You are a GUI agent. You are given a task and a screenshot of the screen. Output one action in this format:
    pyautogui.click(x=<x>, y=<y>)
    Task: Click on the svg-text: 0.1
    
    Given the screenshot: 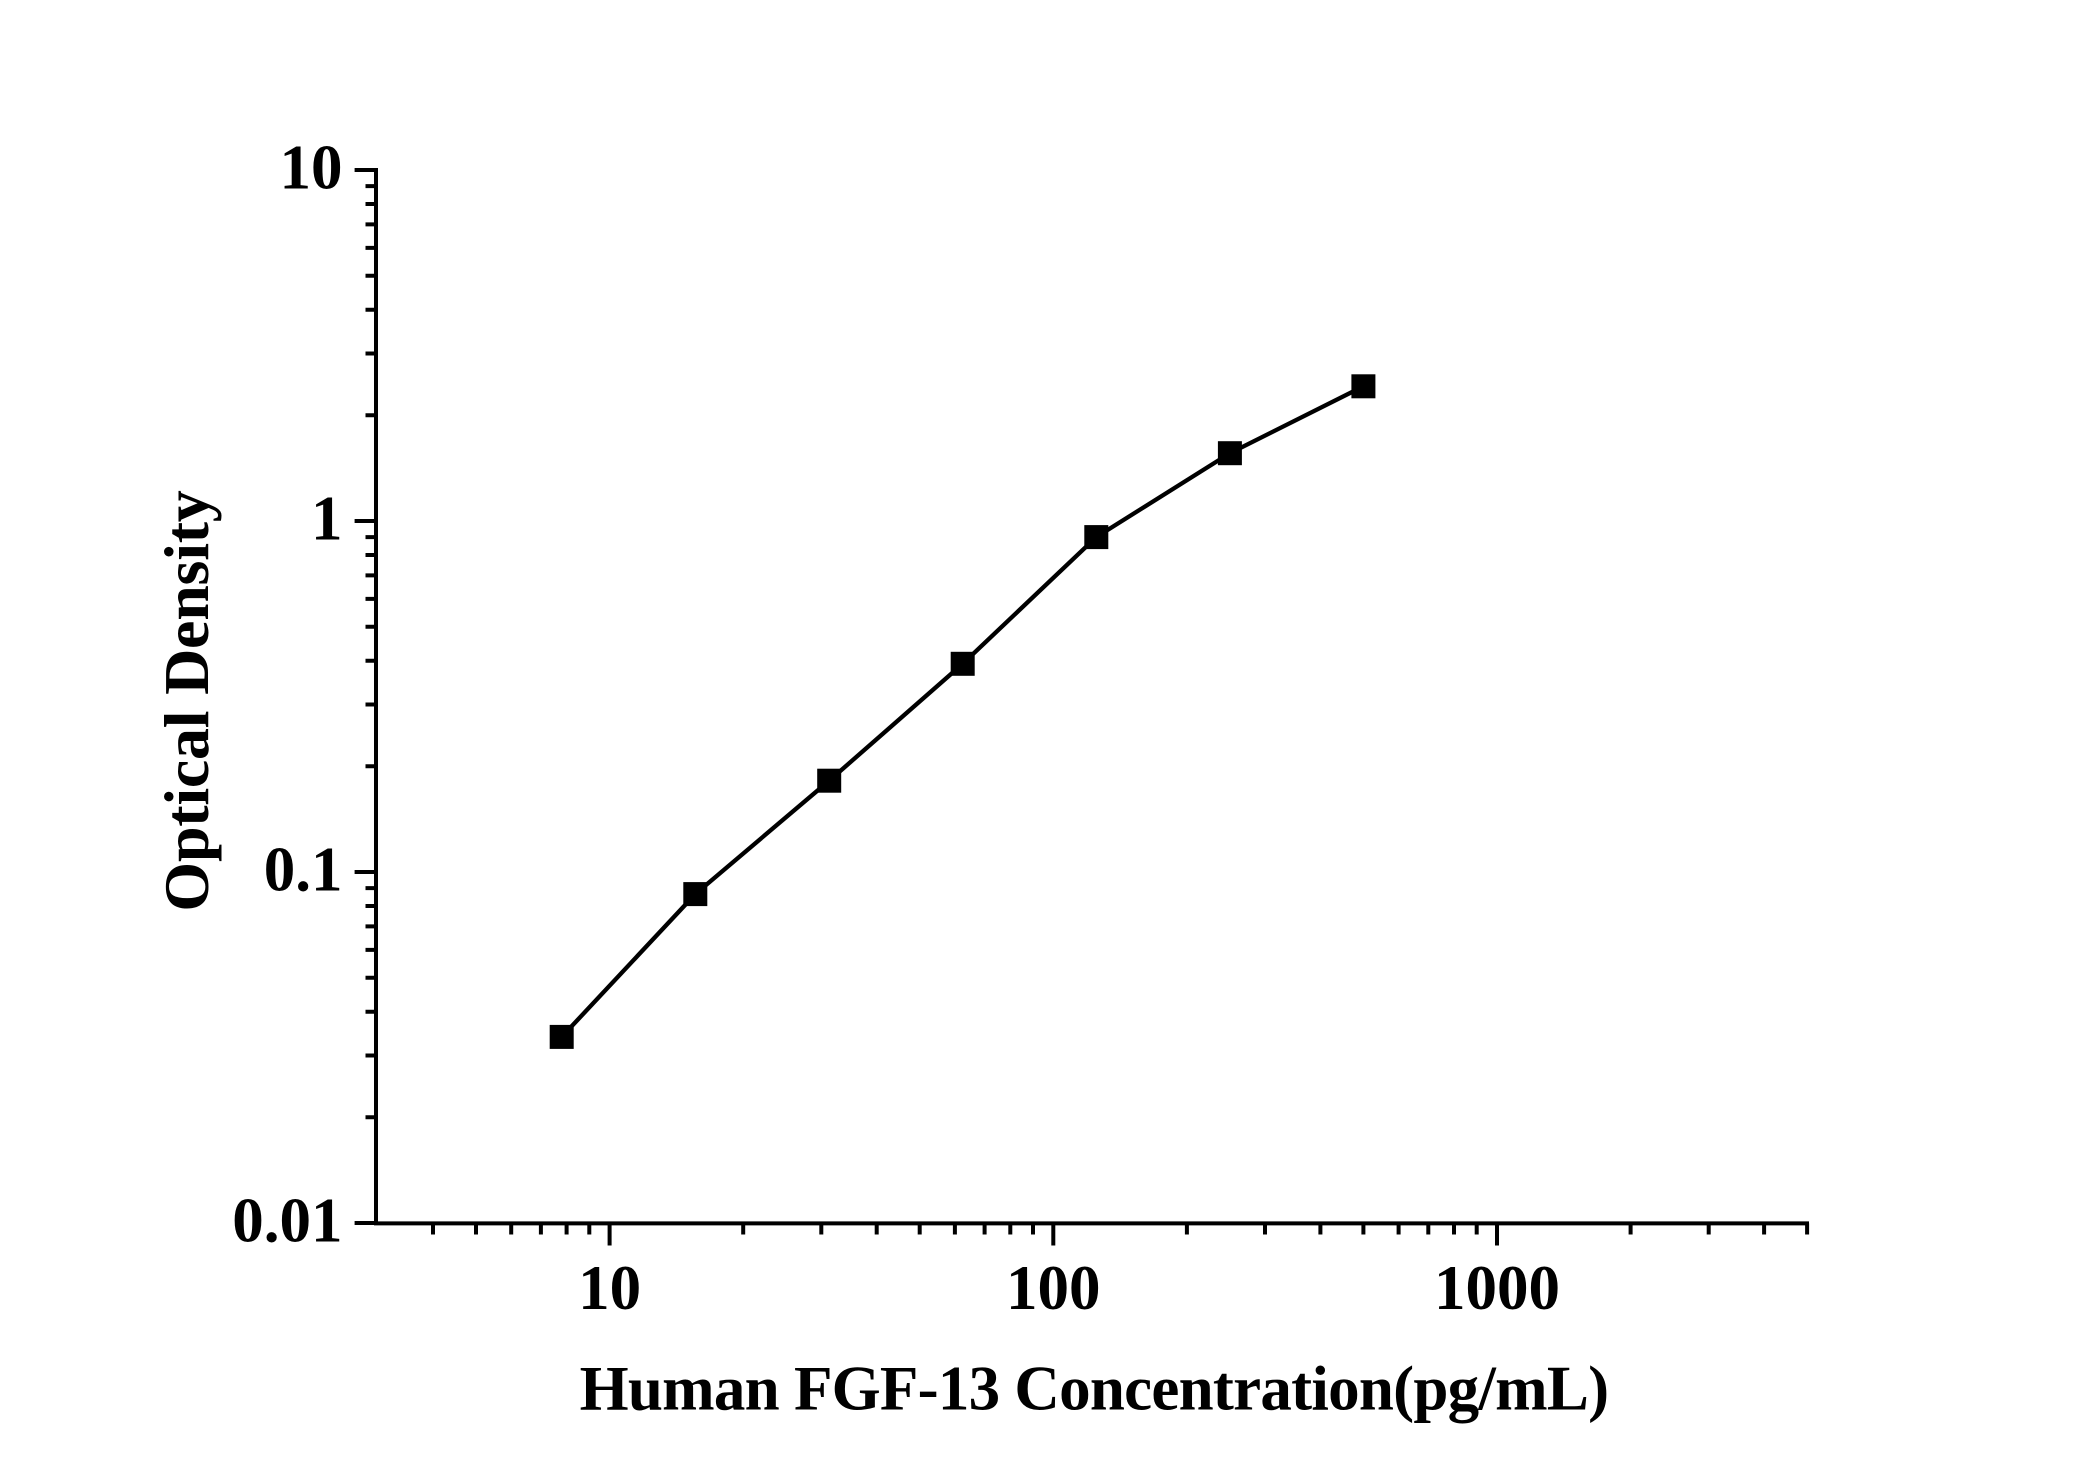 What is the action you would take?
    pyautogui.click(x=303, y=870)
    